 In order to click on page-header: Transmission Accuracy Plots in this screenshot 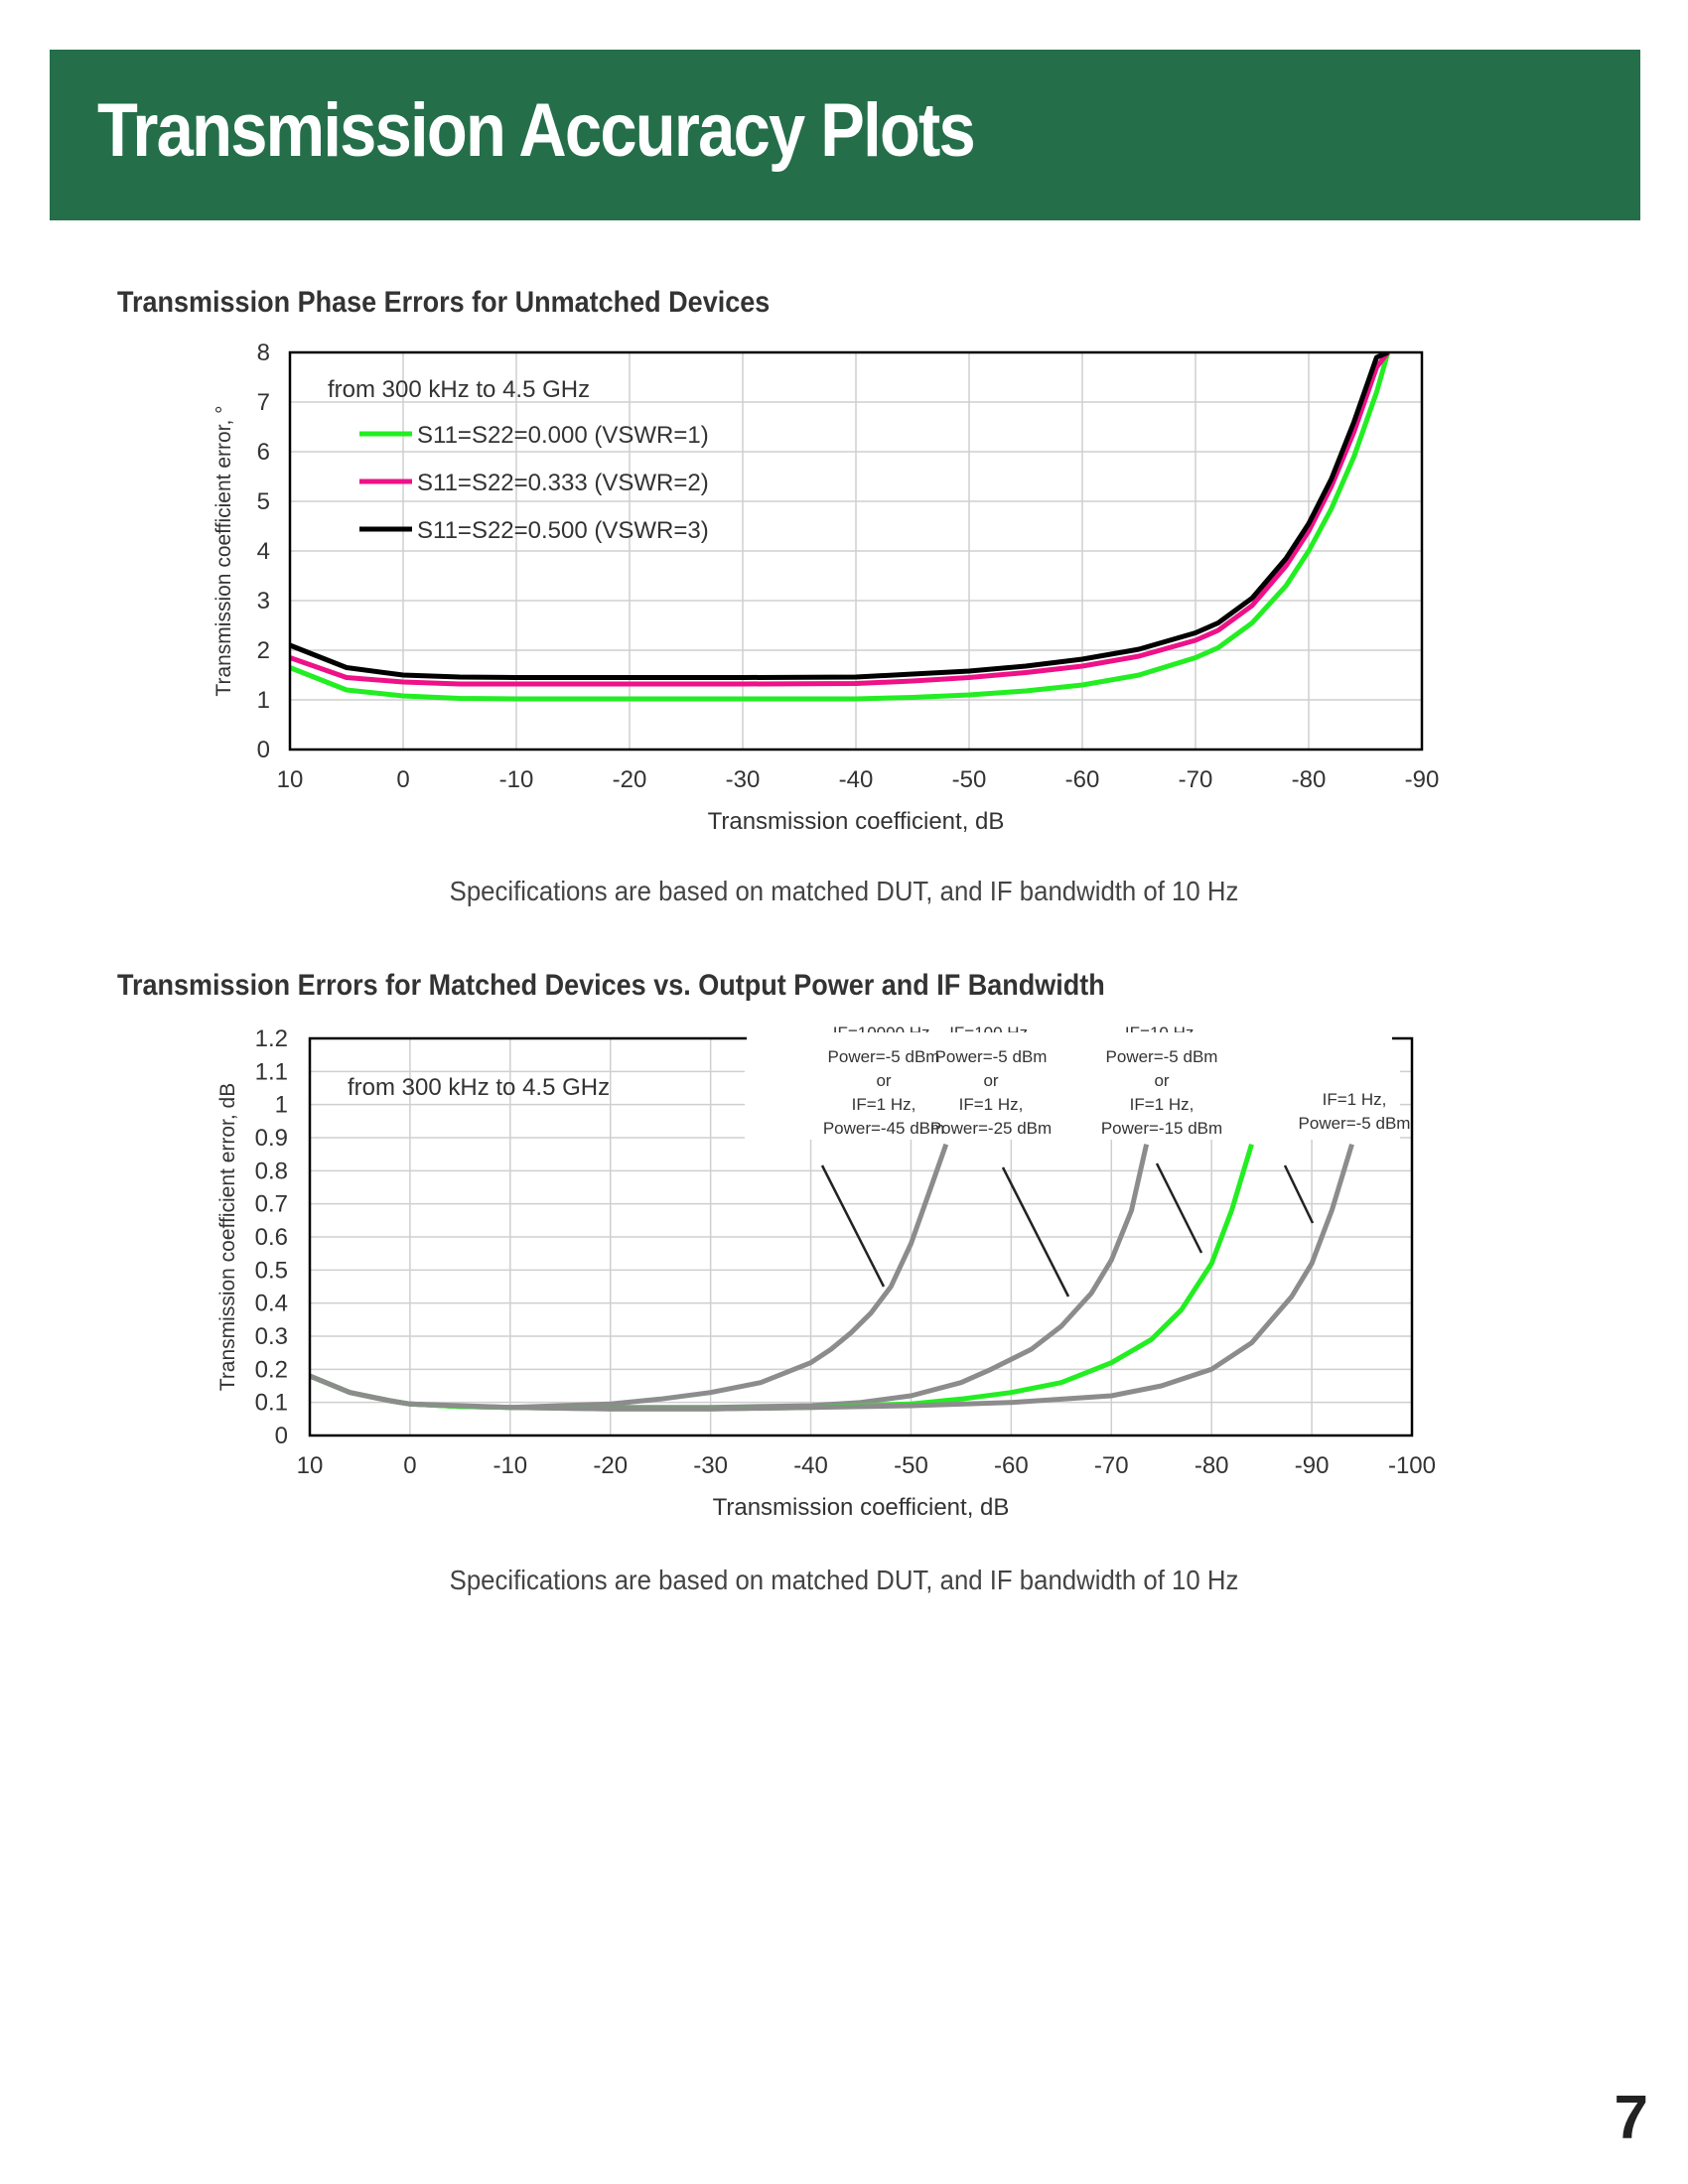, I will do `click(845, 135)`.